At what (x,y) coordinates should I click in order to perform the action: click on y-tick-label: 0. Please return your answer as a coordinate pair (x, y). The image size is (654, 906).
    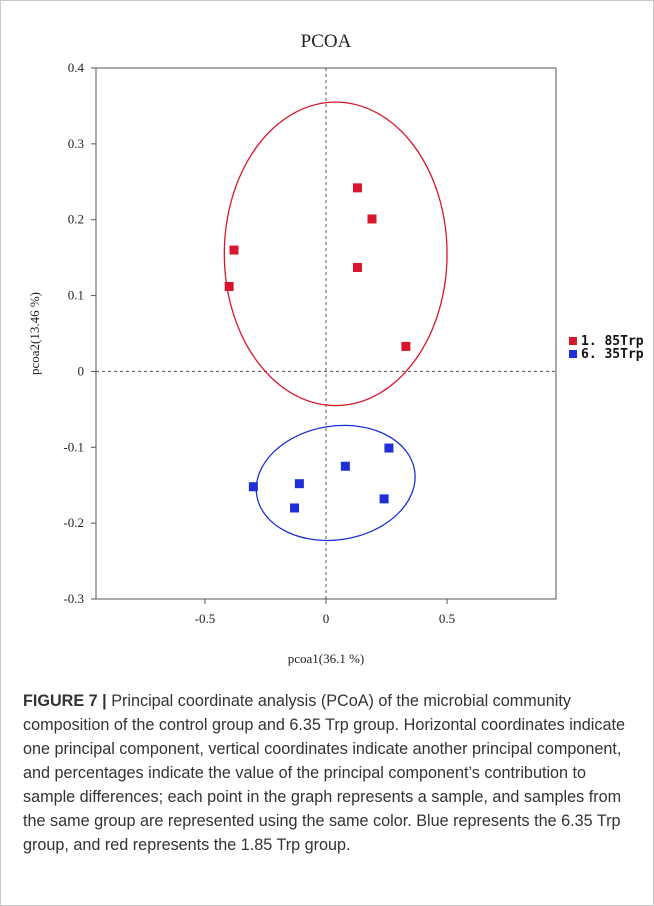
    Looking at the image, I should click on (81, 370).